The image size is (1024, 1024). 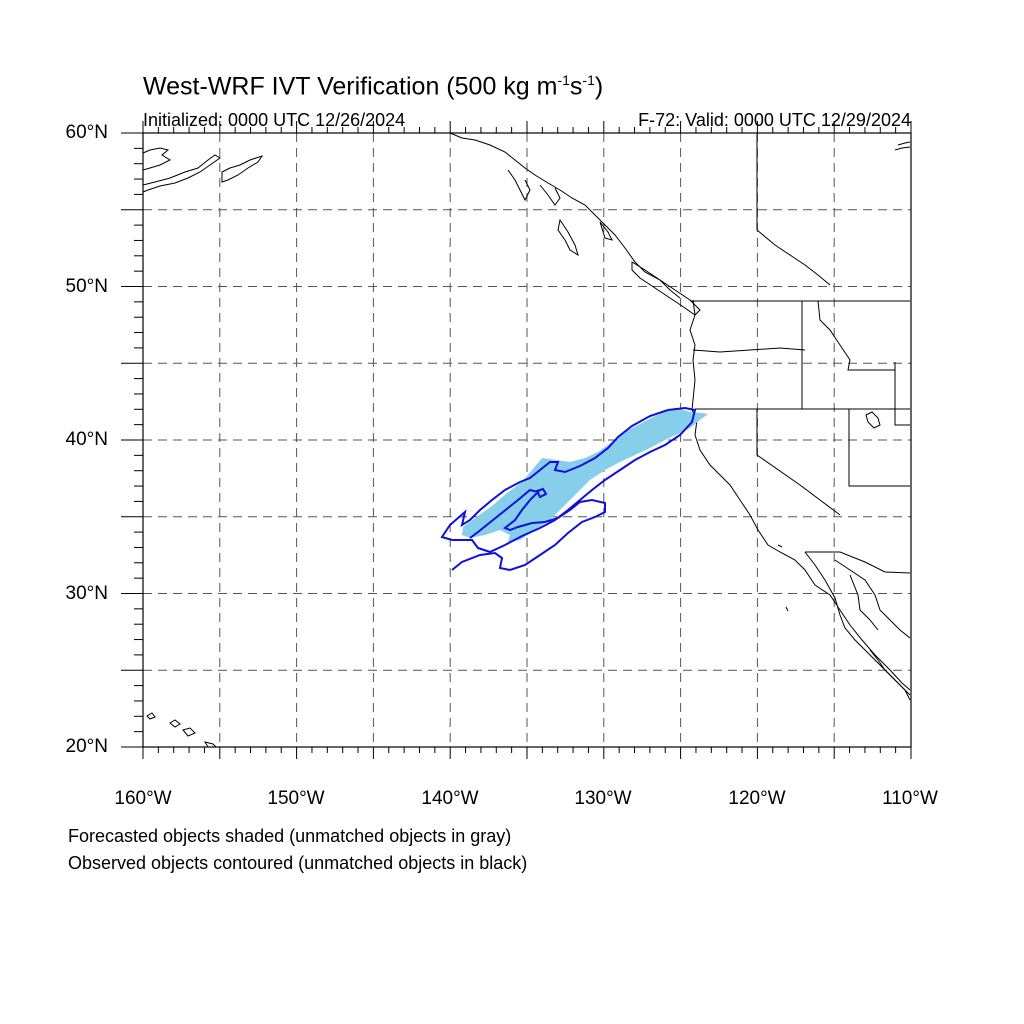 I want to click on lon-label-150w: 150°W, so click(x=296, y=798).